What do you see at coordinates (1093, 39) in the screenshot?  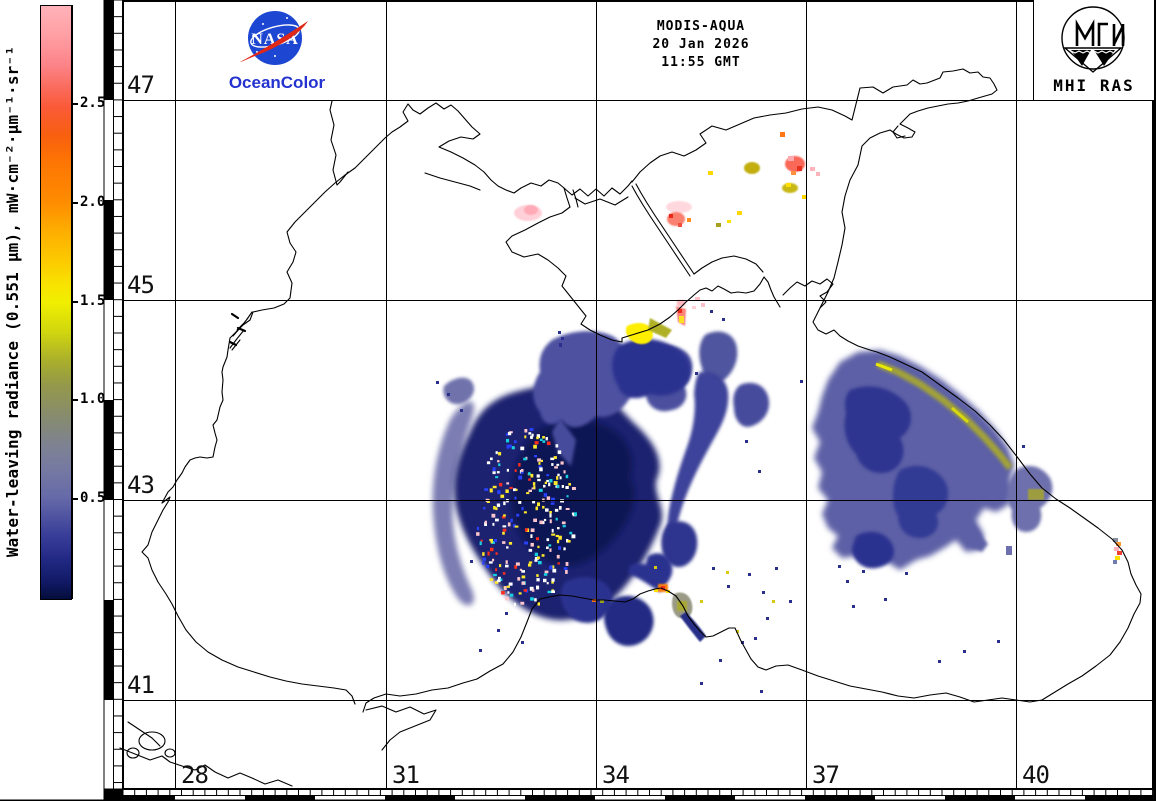 I see `mhi-ras-logo` at bounding box center [1093, 39].